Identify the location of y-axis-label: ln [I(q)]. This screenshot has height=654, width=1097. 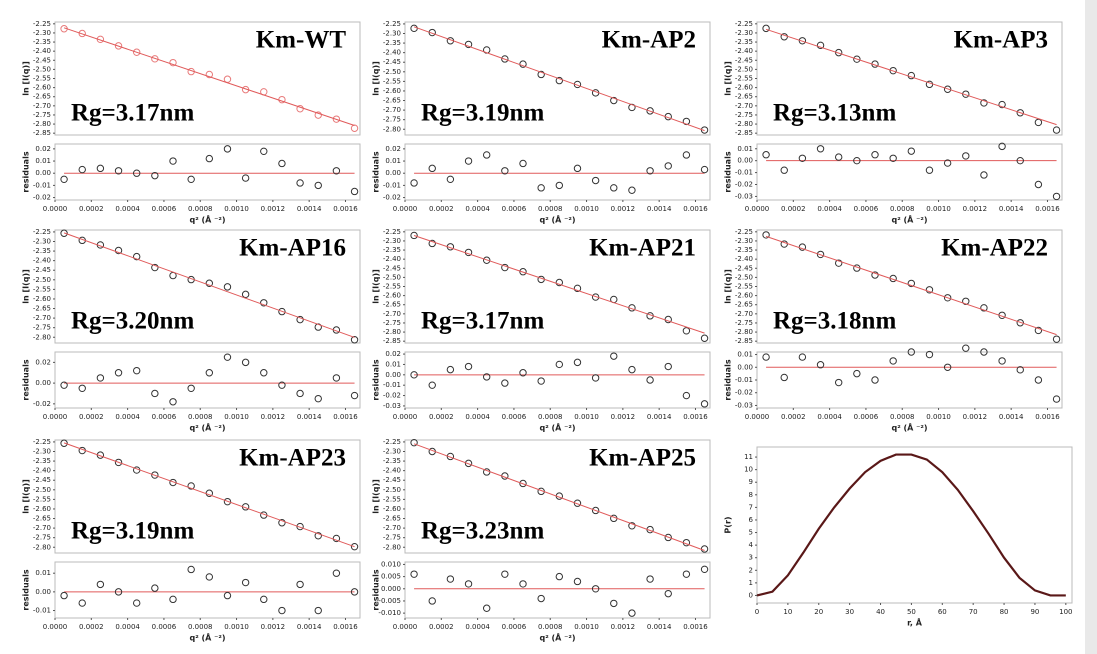
(728, 286).